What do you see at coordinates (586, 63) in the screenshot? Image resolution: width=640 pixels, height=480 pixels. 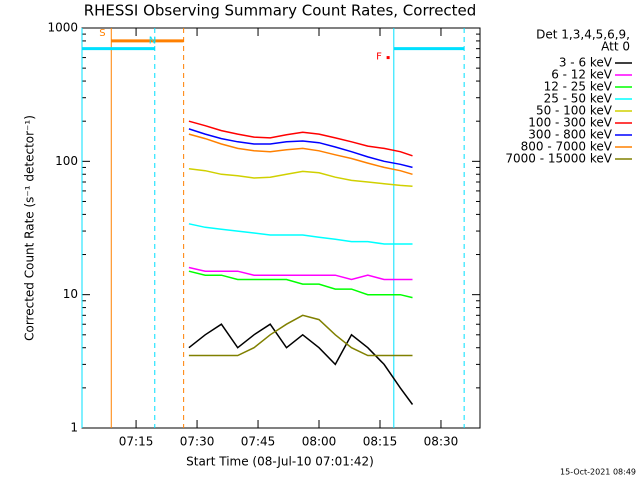 I see `legend-label: 3 - 6 keV` at bounding box center [586, 63].